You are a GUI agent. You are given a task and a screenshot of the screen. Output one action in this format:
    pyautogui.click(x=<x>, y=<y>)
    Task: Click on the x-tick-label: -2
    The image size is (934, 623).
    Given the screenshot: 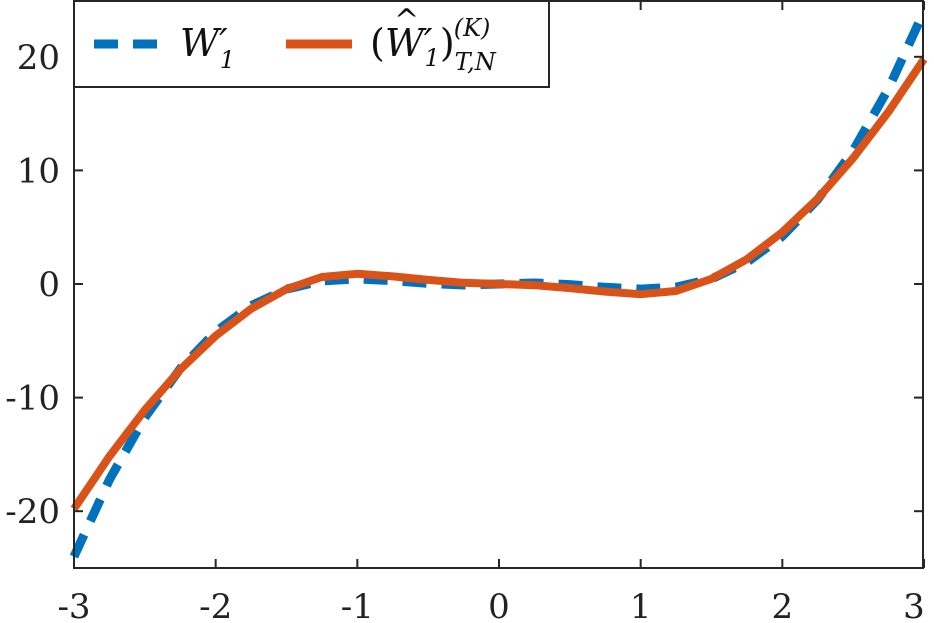 What is the action you would take?
    pyautogui.click(x=215, y=605)
    